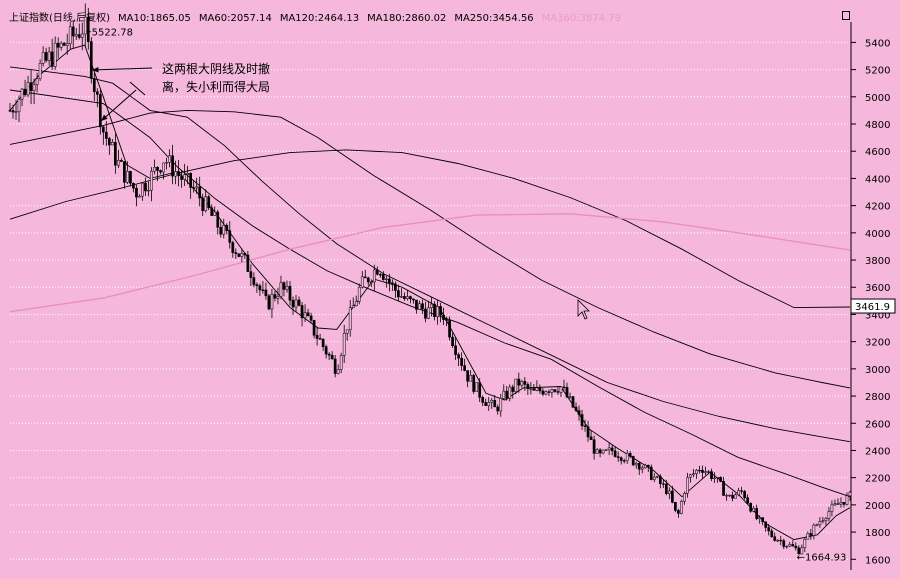  What do you see at coordinates (877, 43) in the screenshot?
I see `y-tick-label: 5400` at bounding box center [877, 43].